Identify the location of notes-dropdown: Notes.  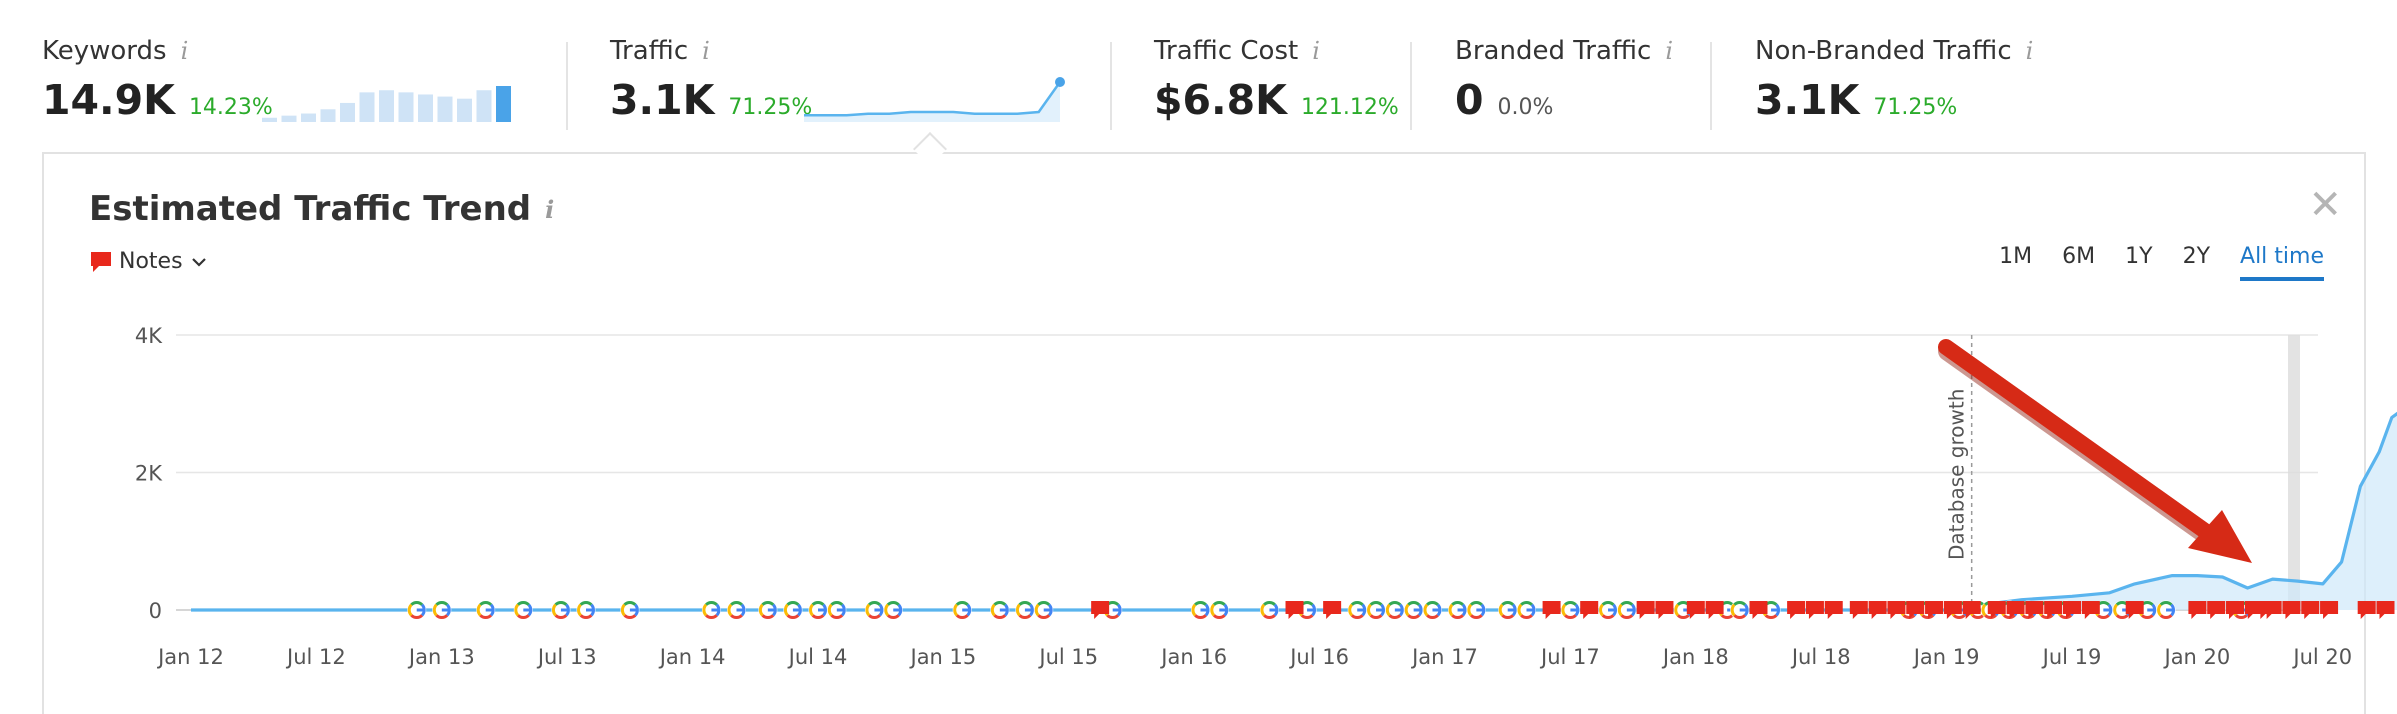
(148, 261).